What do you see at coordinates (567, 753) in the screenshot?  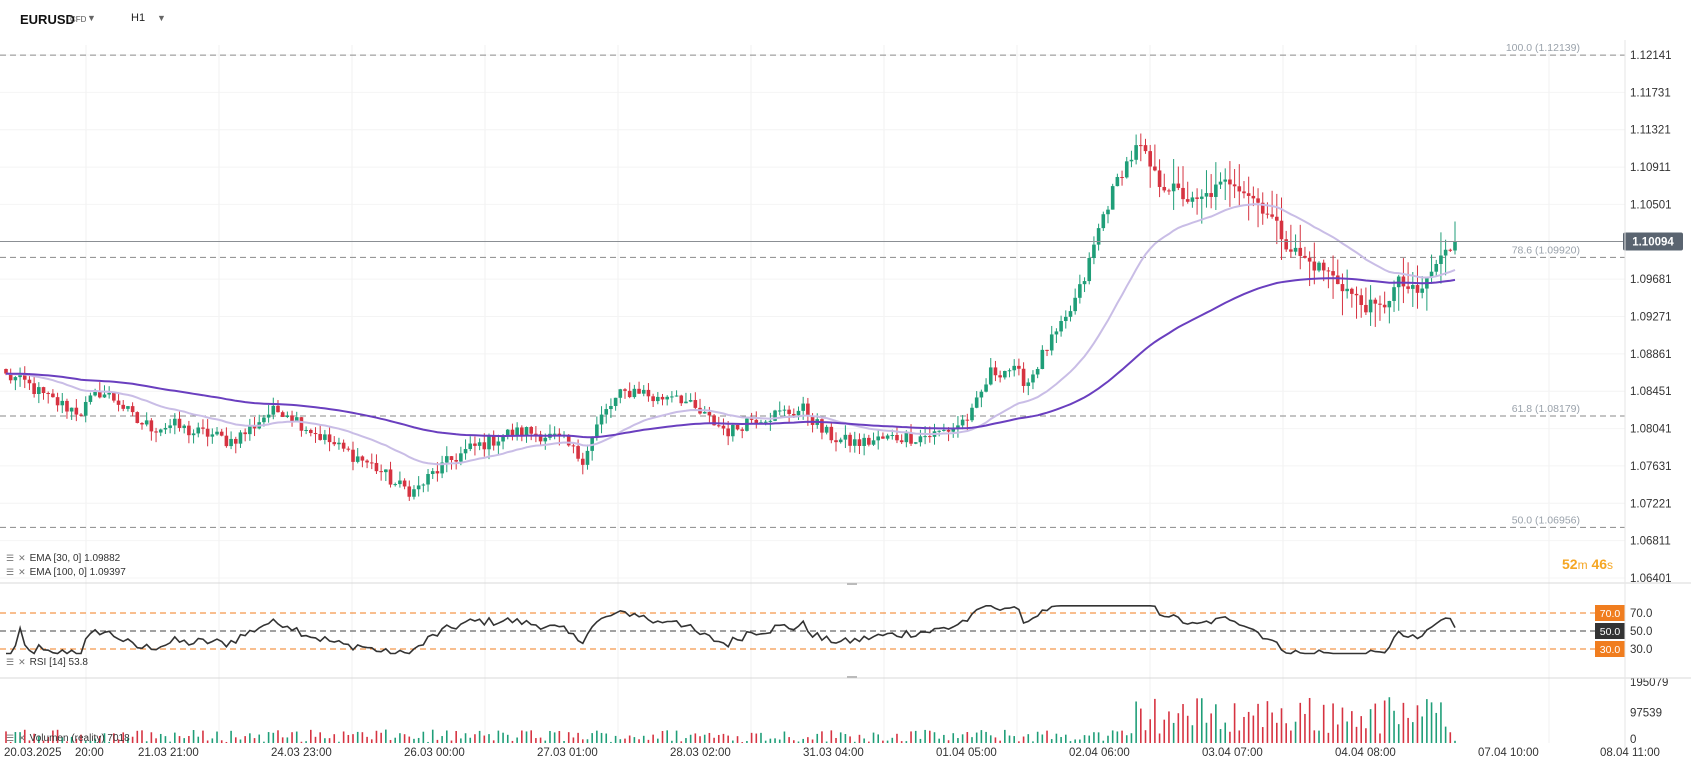 I see `time-axis-label: 27.03 01:00` at bounding box center [567, 753].